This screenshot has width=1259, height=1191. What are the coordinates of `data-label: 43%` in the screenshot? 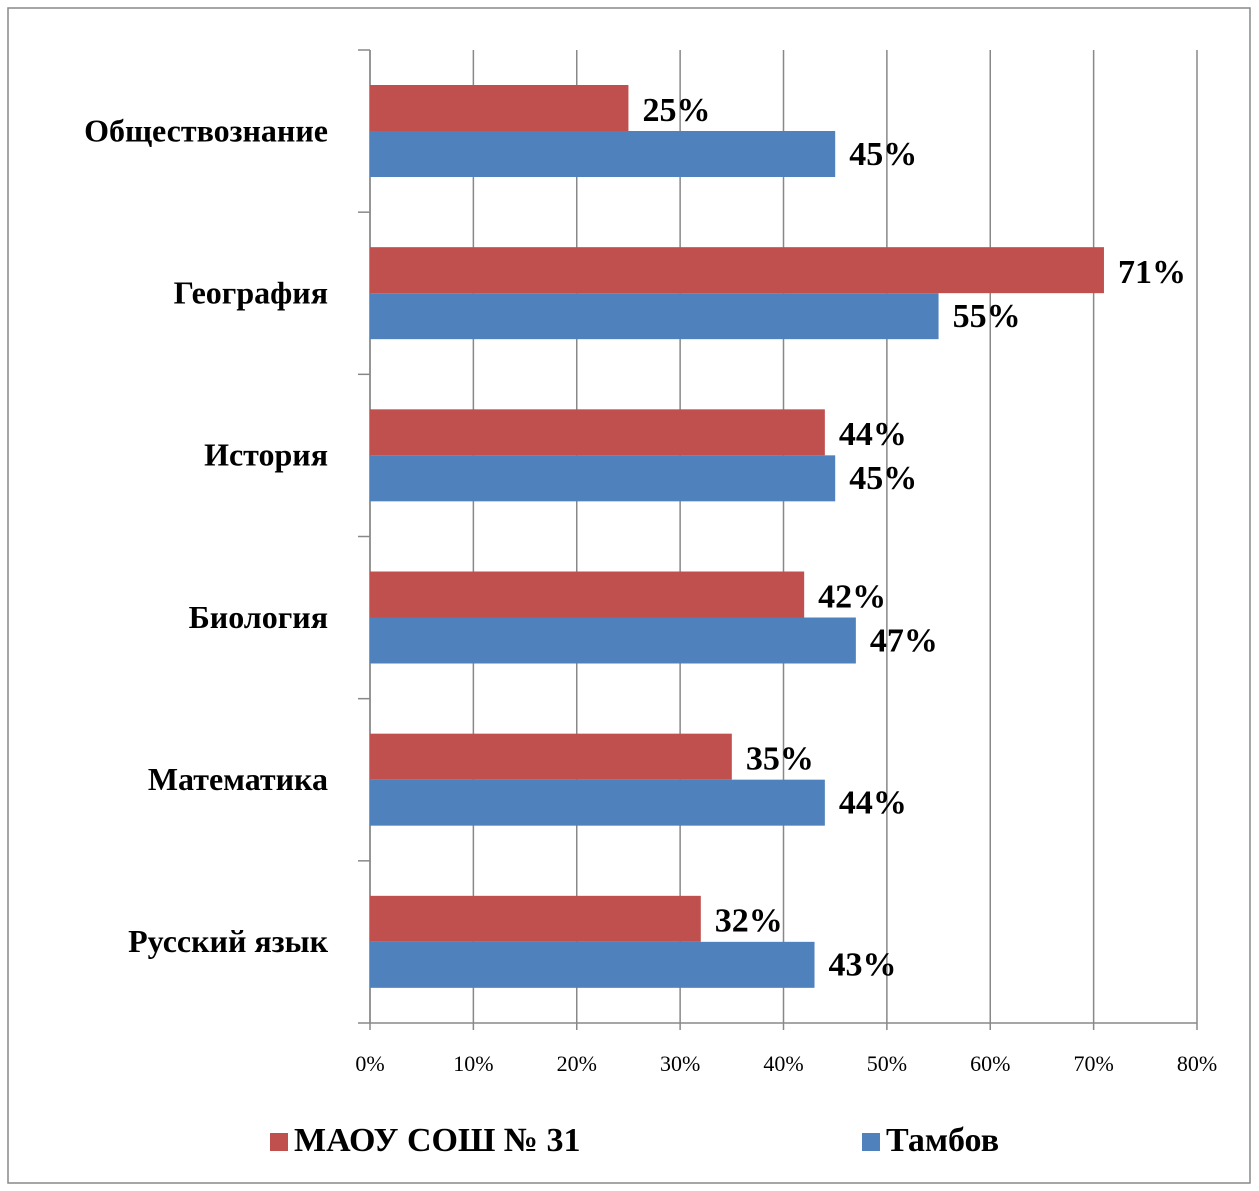 It's located at (863, 965).